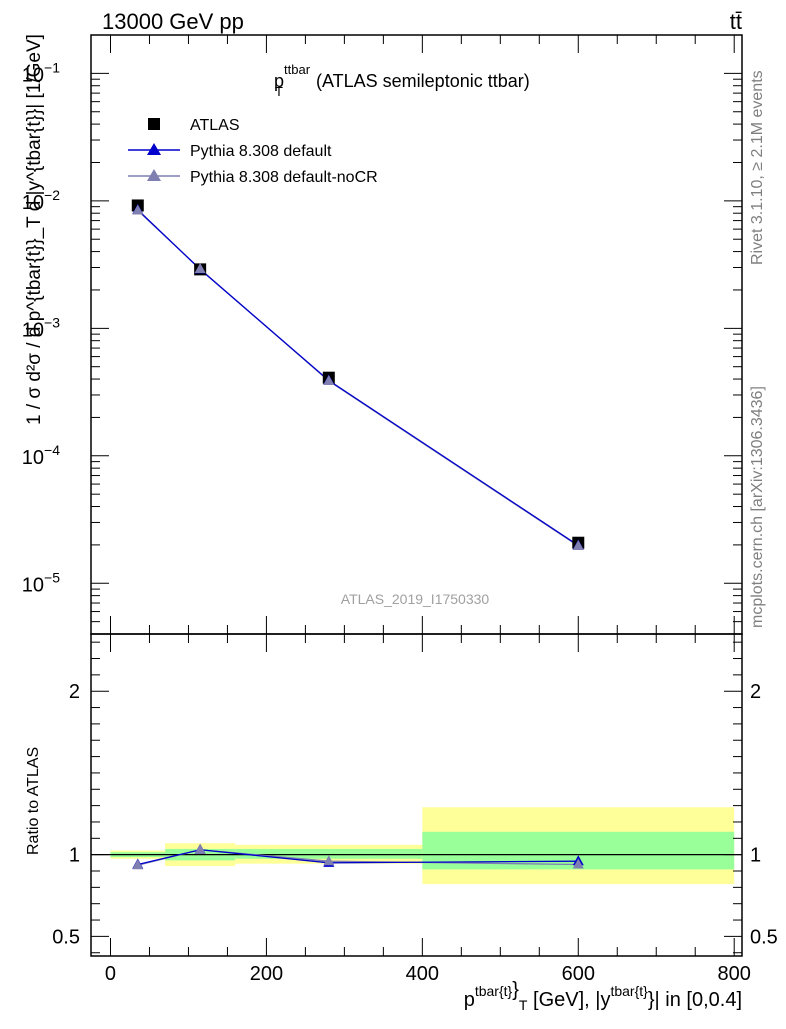  What do you see at coordinates (52, 577) in the screenshot?
I see `y-tick-label-exponent: −5` at bounding box center [52, 577].